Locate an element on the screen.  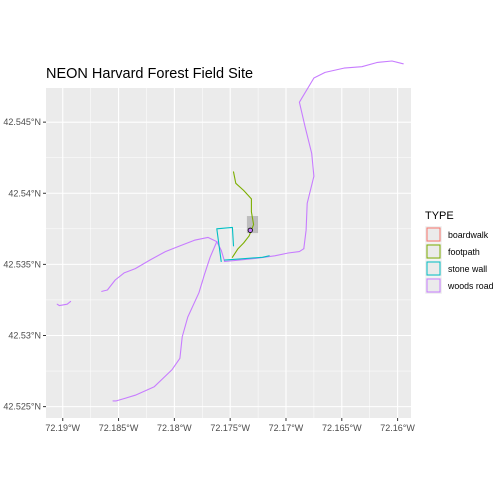
tower-location-marker is located at coordinates (250, 230).